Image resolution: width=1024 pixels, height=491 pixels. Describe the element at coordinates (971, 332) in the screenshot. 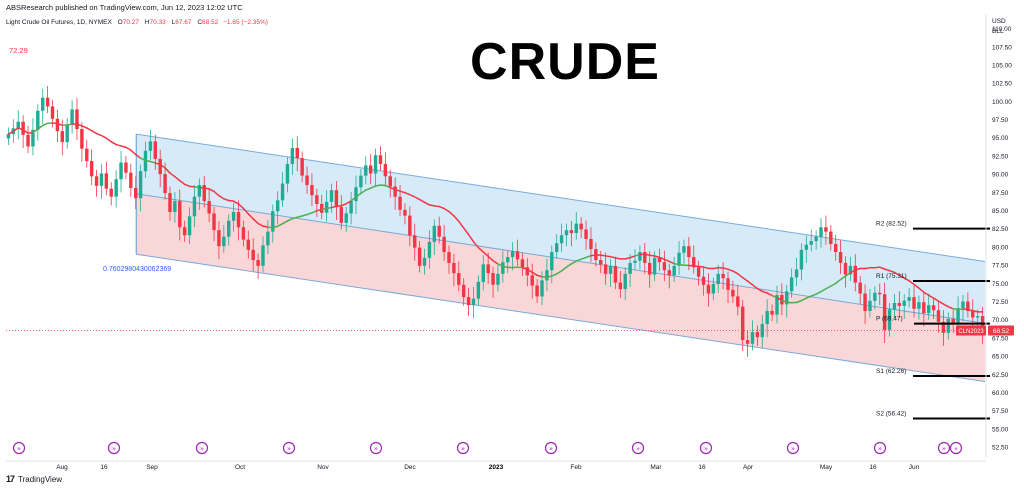

I see `symbol-badge-text: CLN2023` at that location.